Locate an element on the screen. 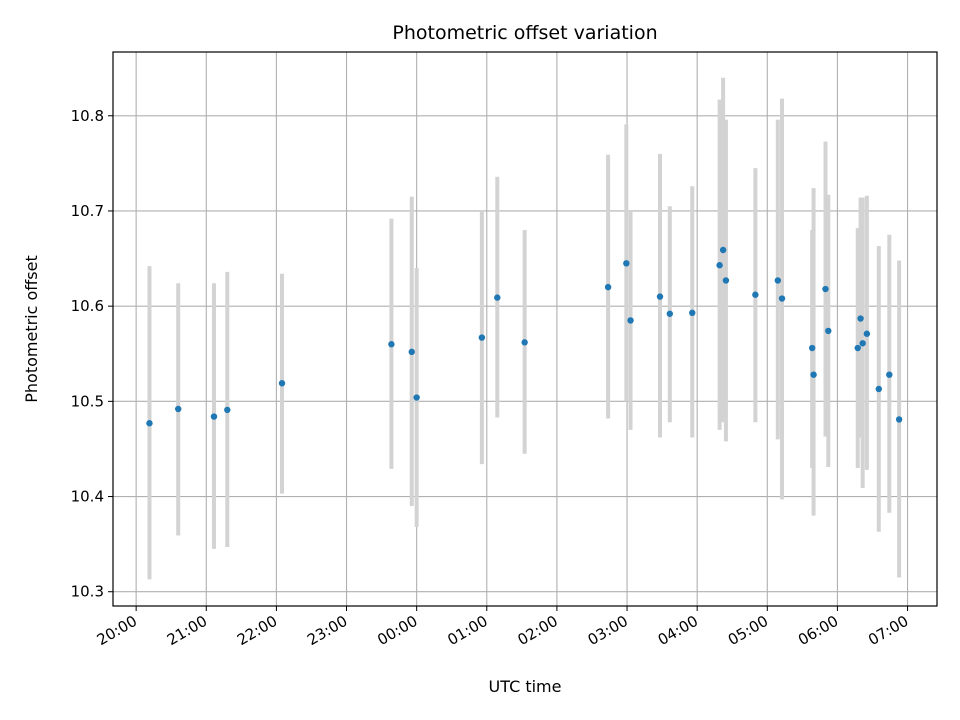 The height and width of the screenshot is (720, 960). y-tick-label-1: 10.4 is located at coordinates (87, 497).